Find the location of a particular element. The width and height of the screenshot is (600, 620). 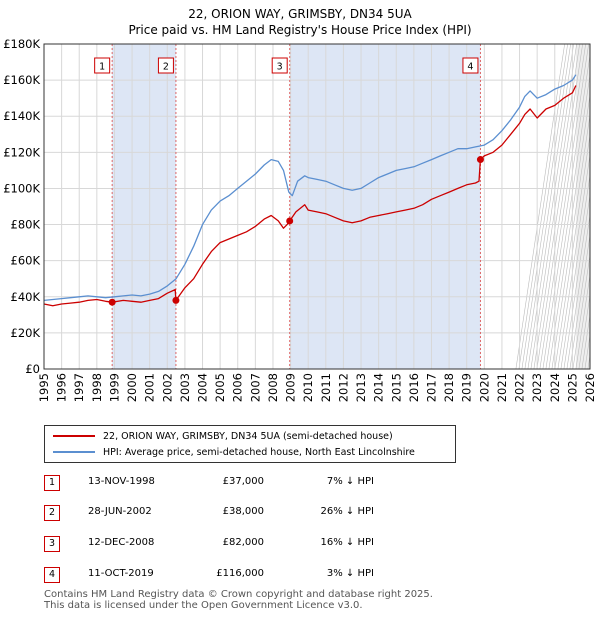

sale-number-badge: 2 is located at coordinates (52, 513).